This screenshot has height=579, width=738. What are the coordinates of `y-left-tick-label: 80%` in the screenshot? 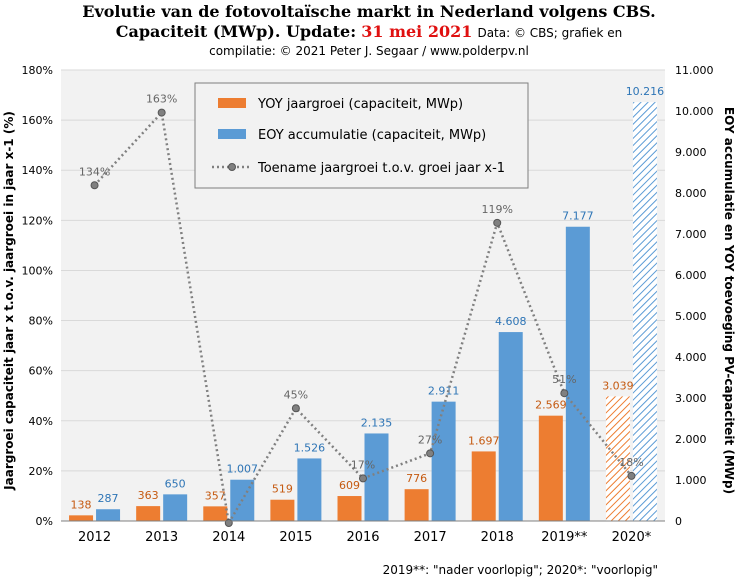 It's located at (41, 321).